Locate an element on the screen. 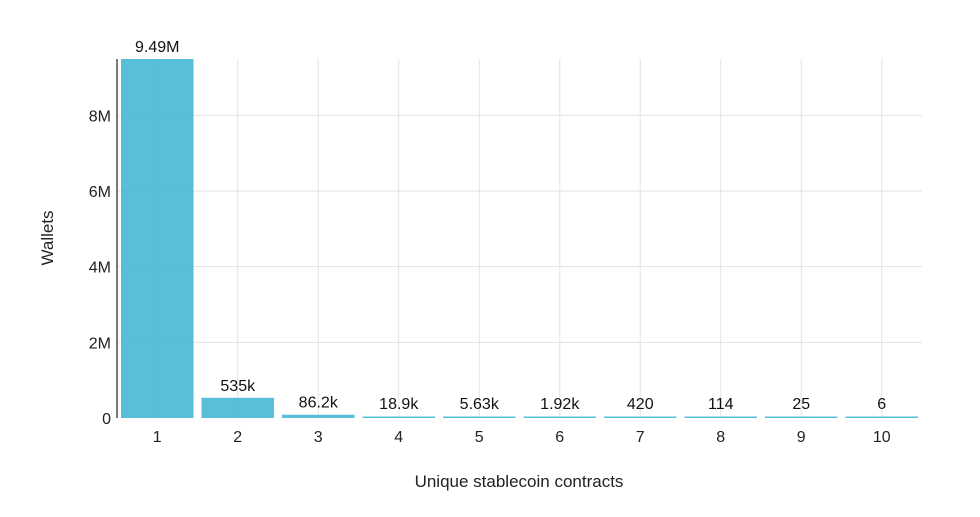 The height and width of the screenshot is (517, 980). x-tick-label: 5 is located at coordinates (479, 437).